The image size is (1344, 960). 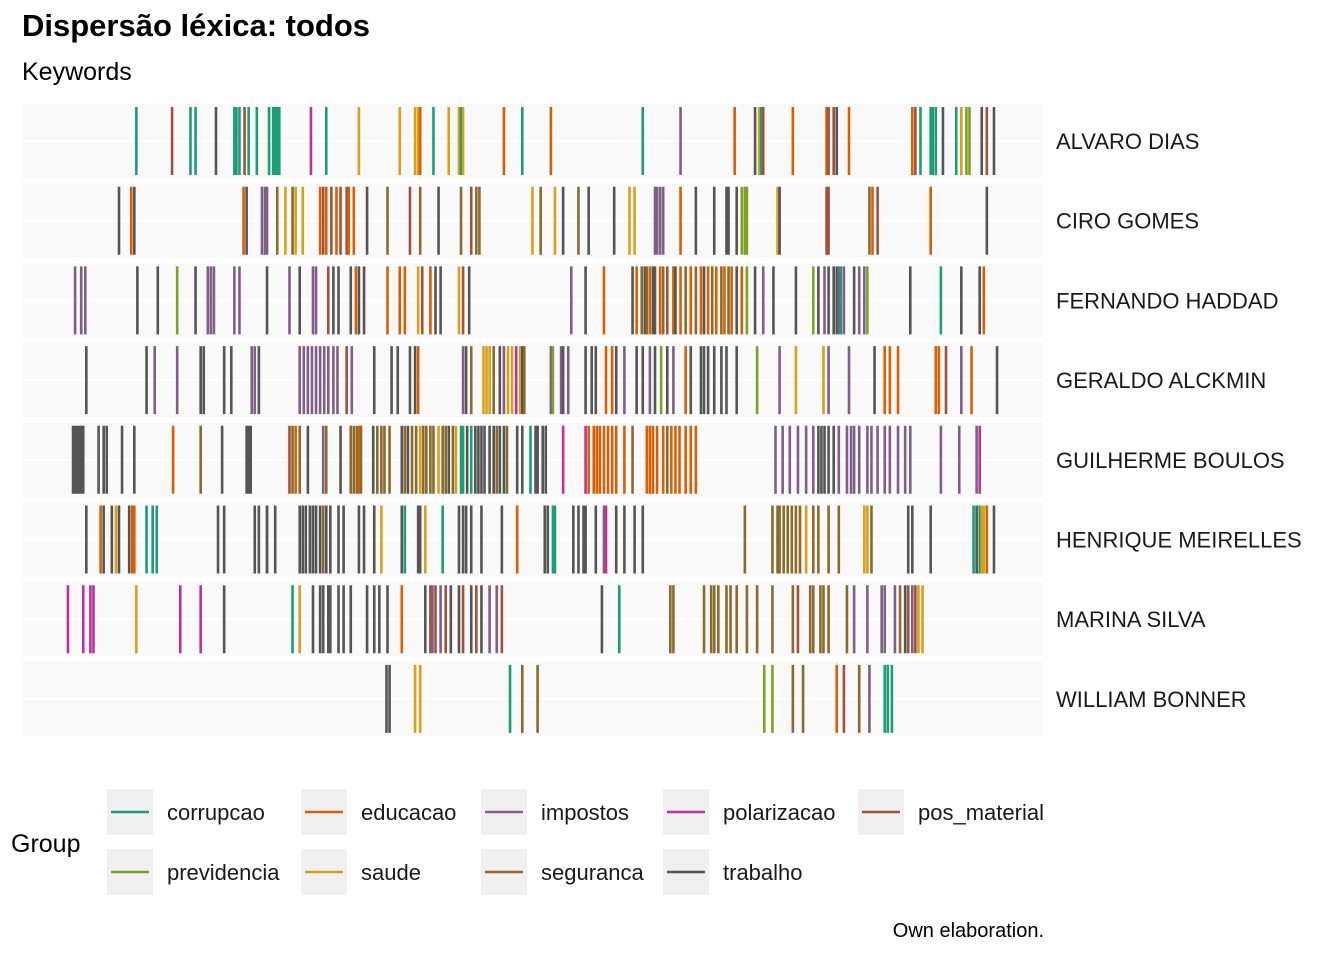 I want to click on legend-title: Group, so click(x=45, y=844).